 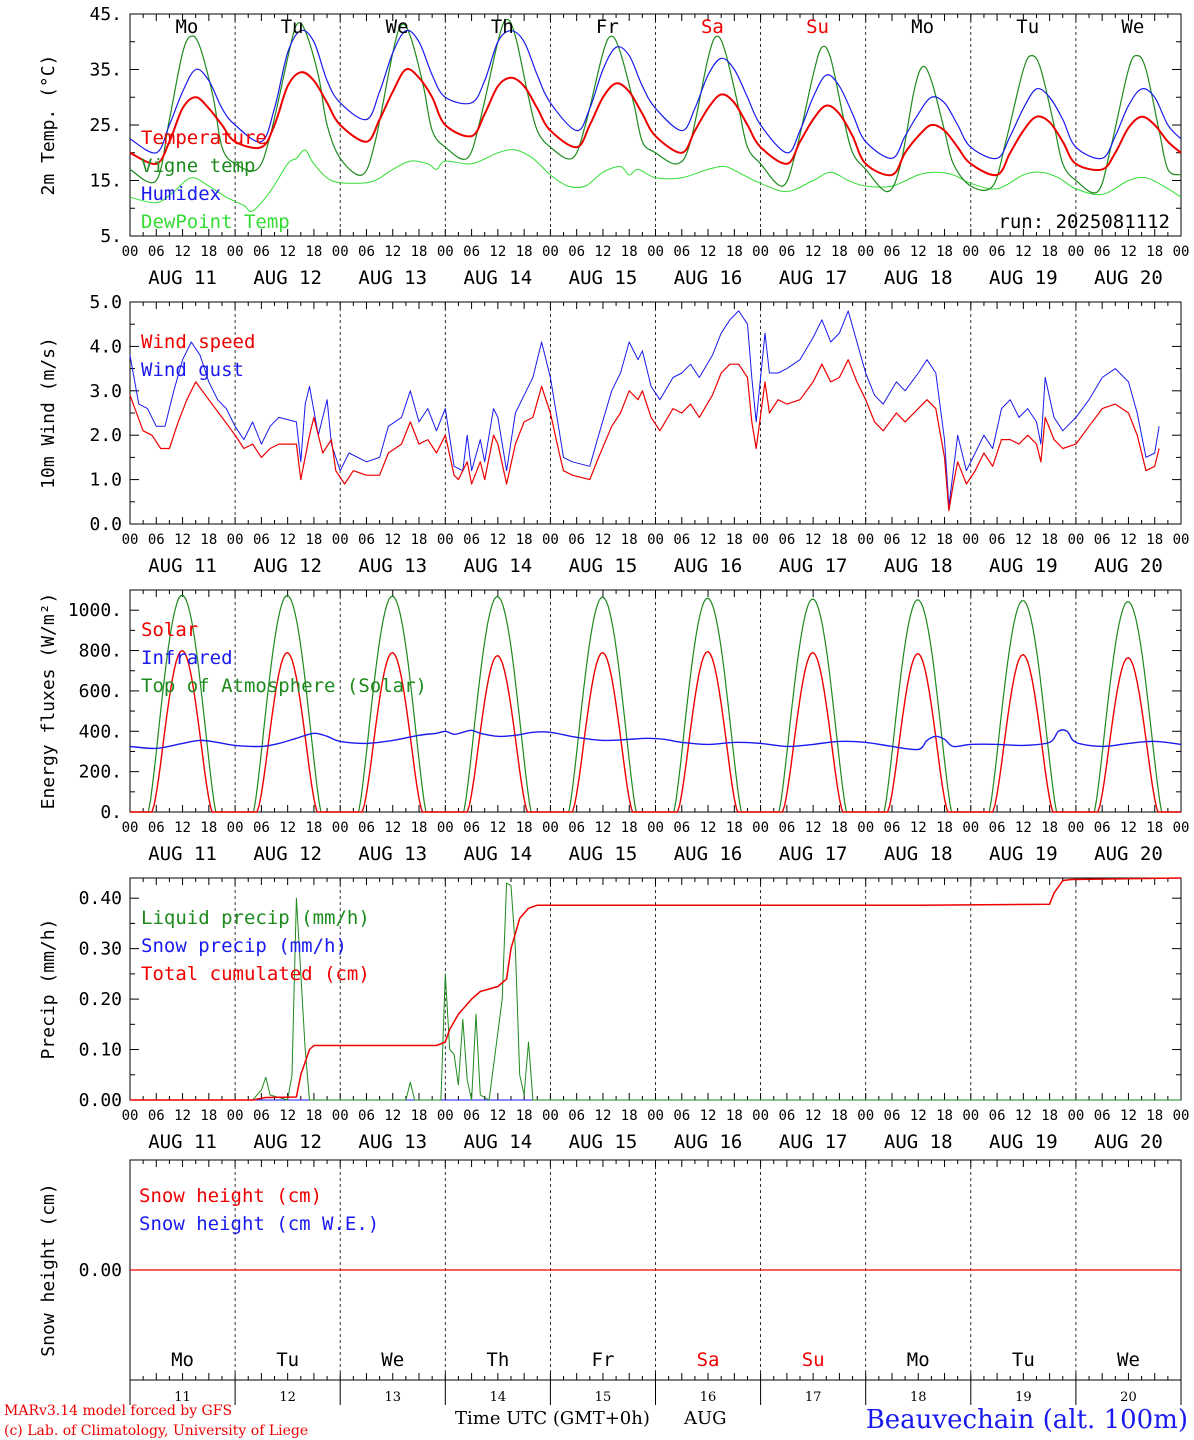 What do you see at coordinates (813, 1397) in the screenshot?
I see `day-number-label: 17` at bounding box center [813, 1397].